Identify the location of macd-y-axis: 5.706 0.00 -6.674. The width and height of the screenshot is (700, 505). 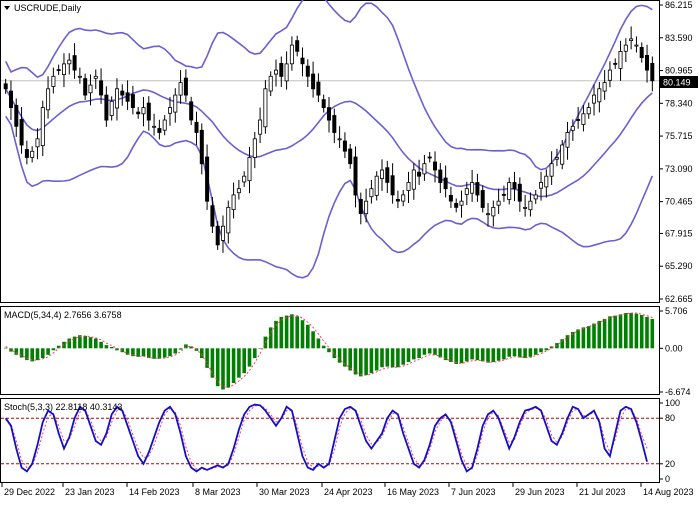
(675, 351).